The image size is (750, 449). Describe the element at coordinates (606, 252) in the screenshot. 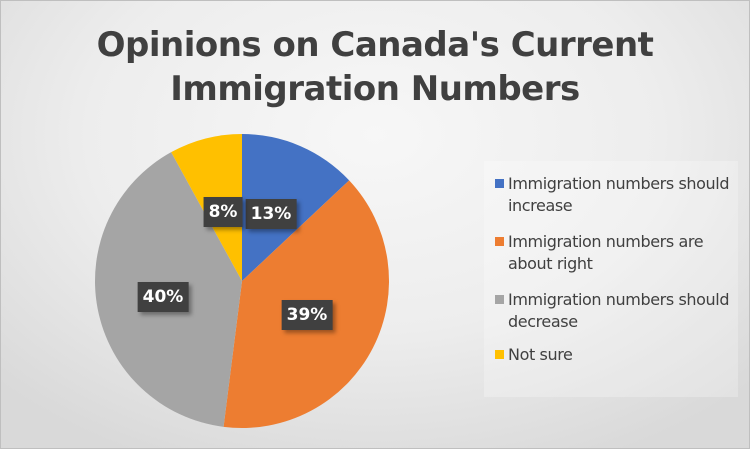

I see `legend-label: Immigration numbers are about right` at that location.